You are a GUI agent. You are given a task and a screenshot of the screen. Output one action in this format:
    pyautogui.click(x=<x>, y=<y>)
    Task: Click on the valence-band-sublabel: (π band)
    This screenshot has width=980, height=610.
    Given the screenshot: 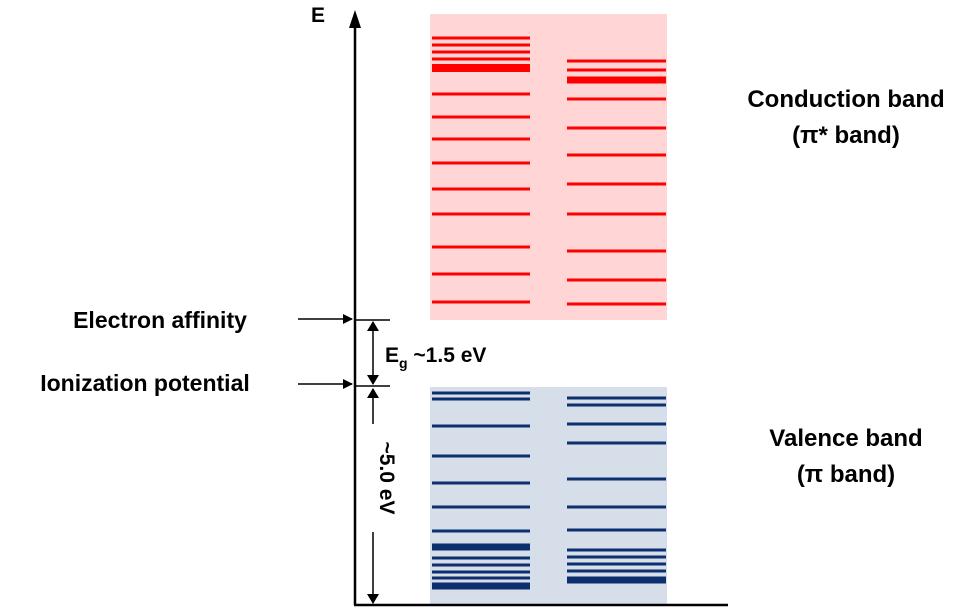 What is the action you would take?
    pyautogui.click(x=846, y=474)
    